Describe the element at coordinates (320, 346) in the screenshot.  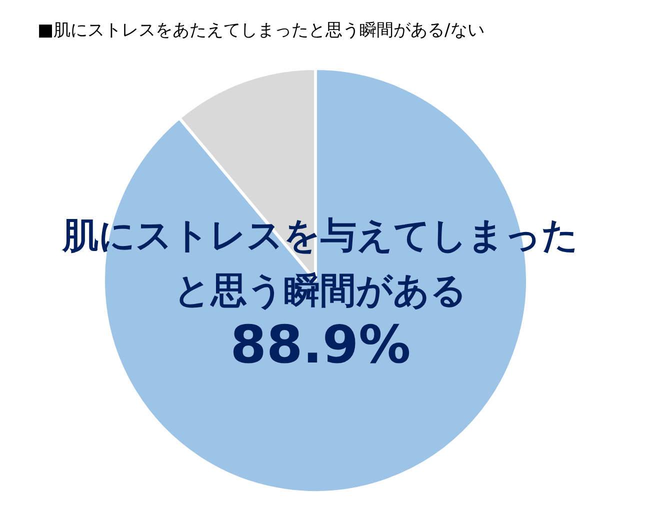
I see `data-label: 88.9%` at that location.